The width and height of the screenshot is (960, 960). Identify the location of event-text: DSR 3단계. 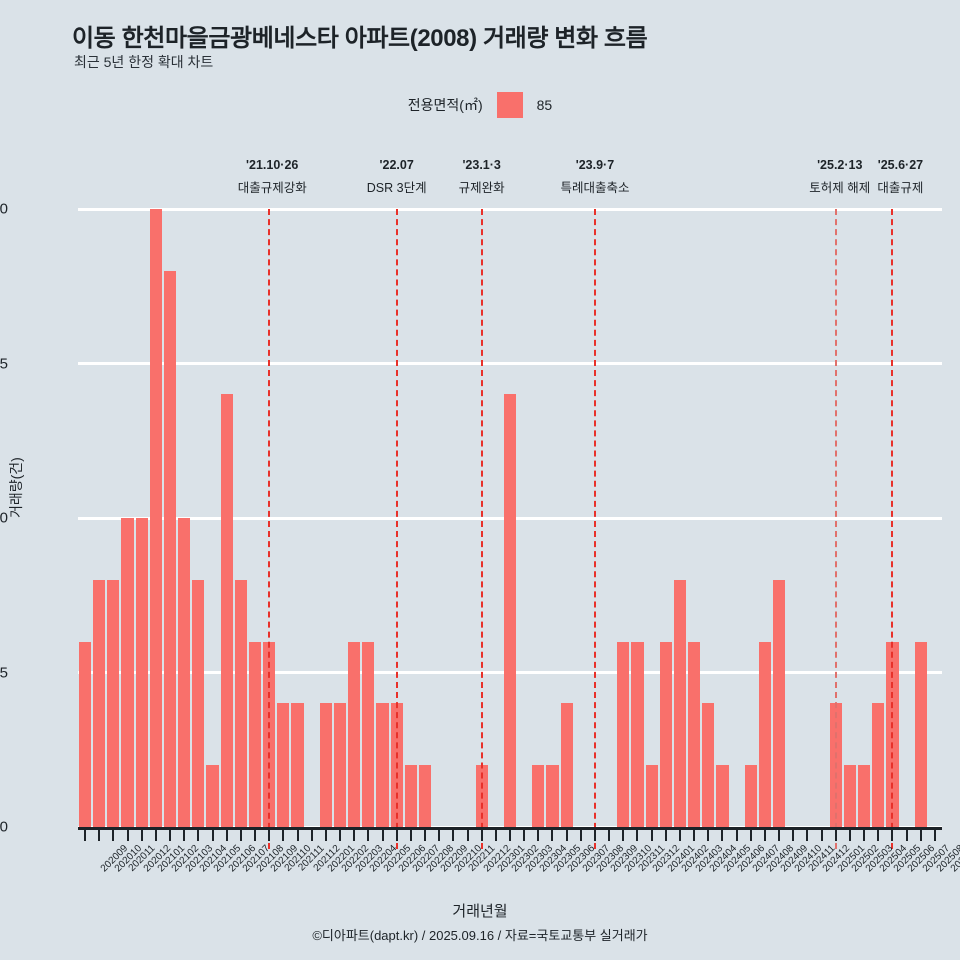
(396, 188).